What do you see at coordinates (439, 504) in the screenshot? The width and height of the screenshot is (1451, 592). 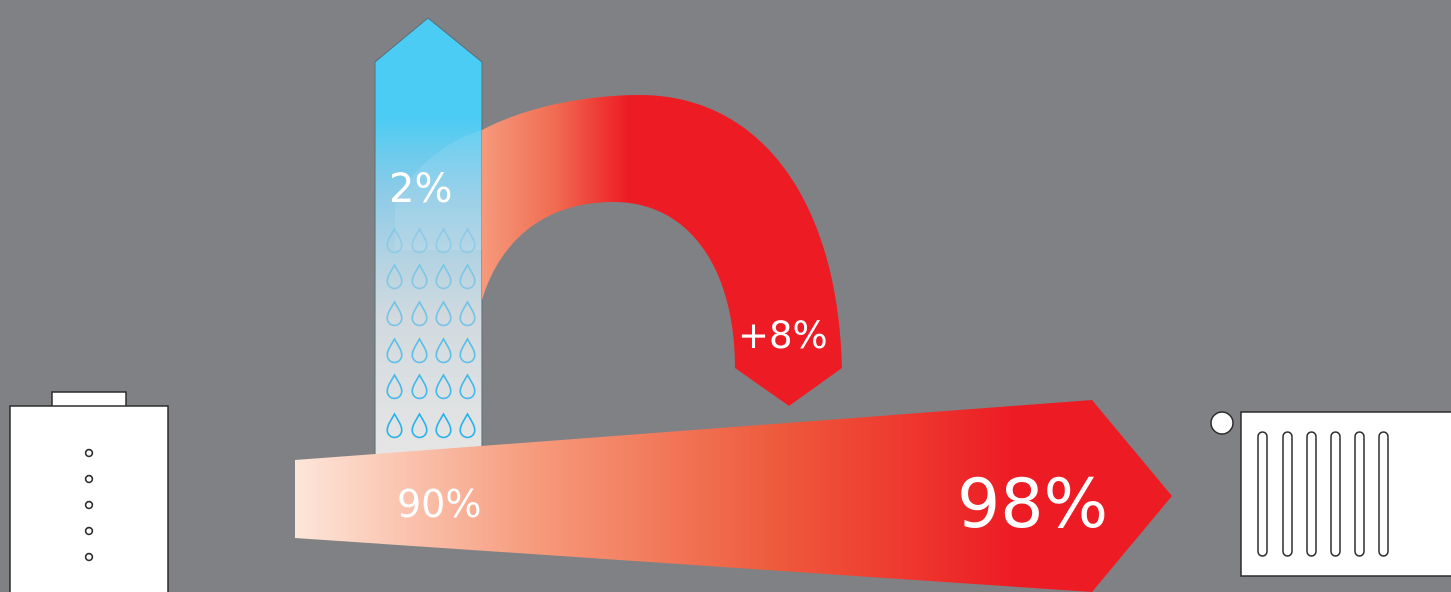 I see `input-heat-label: 90%` at bounding box center [439, 504].